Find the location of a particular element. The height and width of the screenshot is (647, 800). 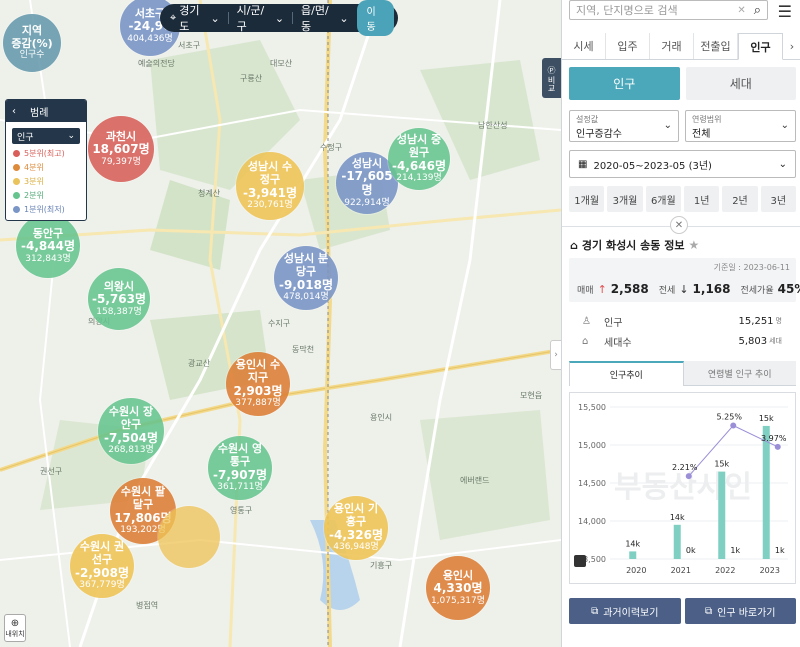

bubble-change: -2,908명 is located at coordinates (102, 572).